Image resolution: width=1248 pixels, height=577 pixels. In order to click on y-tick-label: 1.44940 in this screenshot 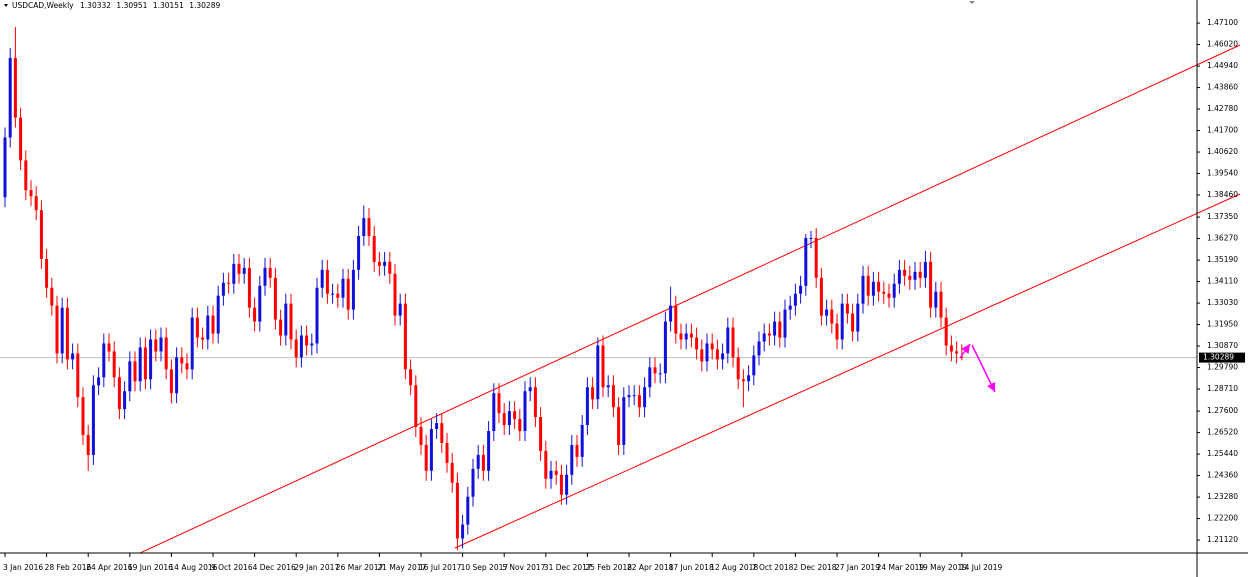, I will do `click(1222, 65)`.